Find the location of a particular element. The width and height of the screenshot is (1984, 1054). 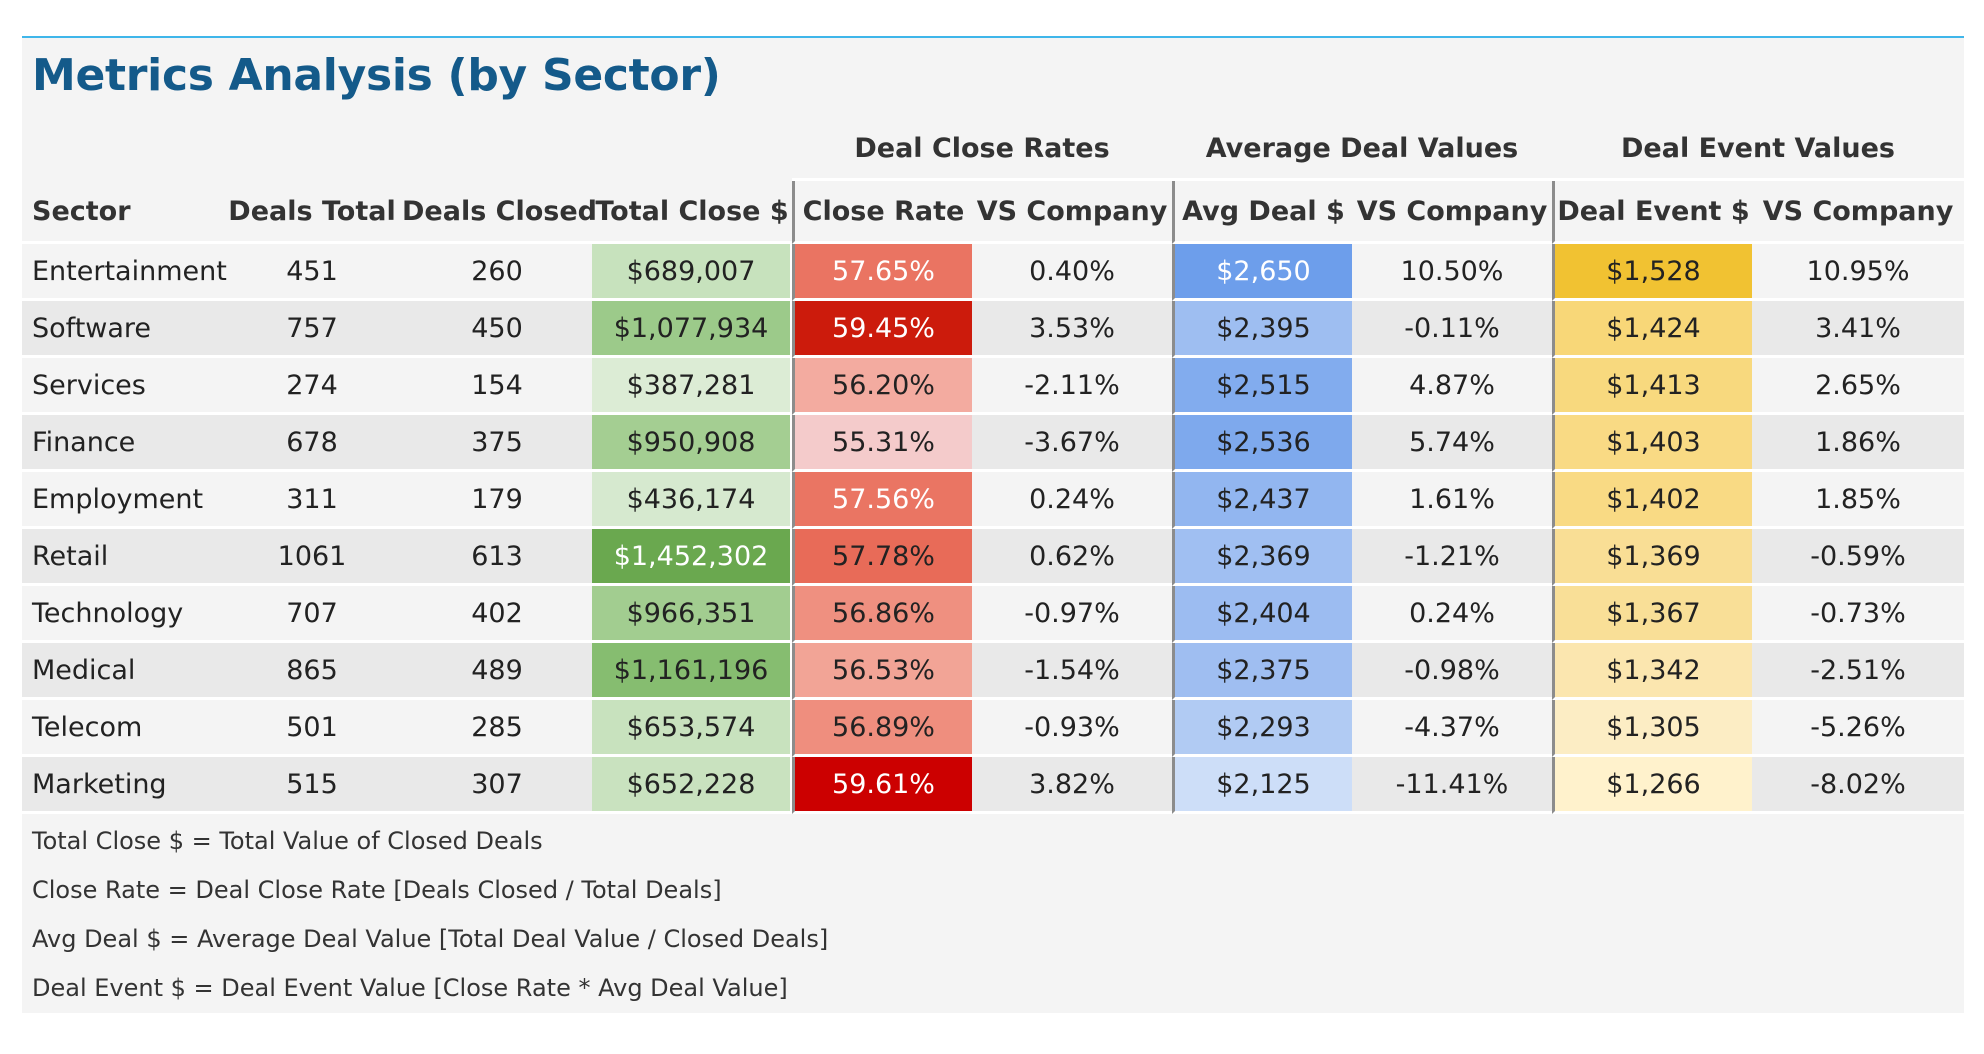

cell-deal-event: $1,413 is located at coordinates (1652, 386).